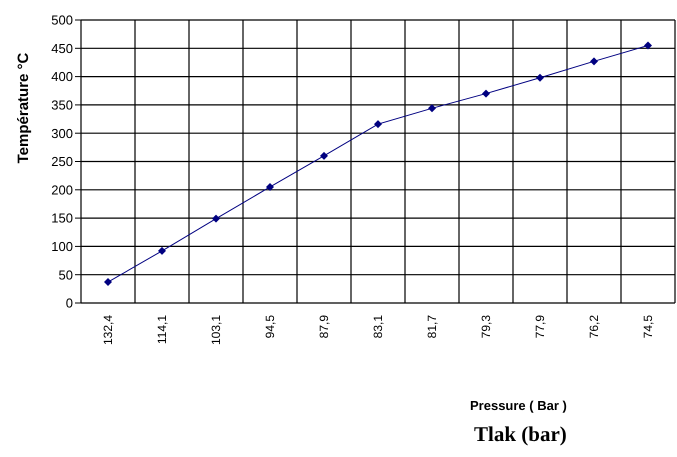 The width and height of the screenshot is (677, 457). Describe the element at coordinates (648, 326) in the screenshot. I see `x-tick-label: 74,5` at that location.